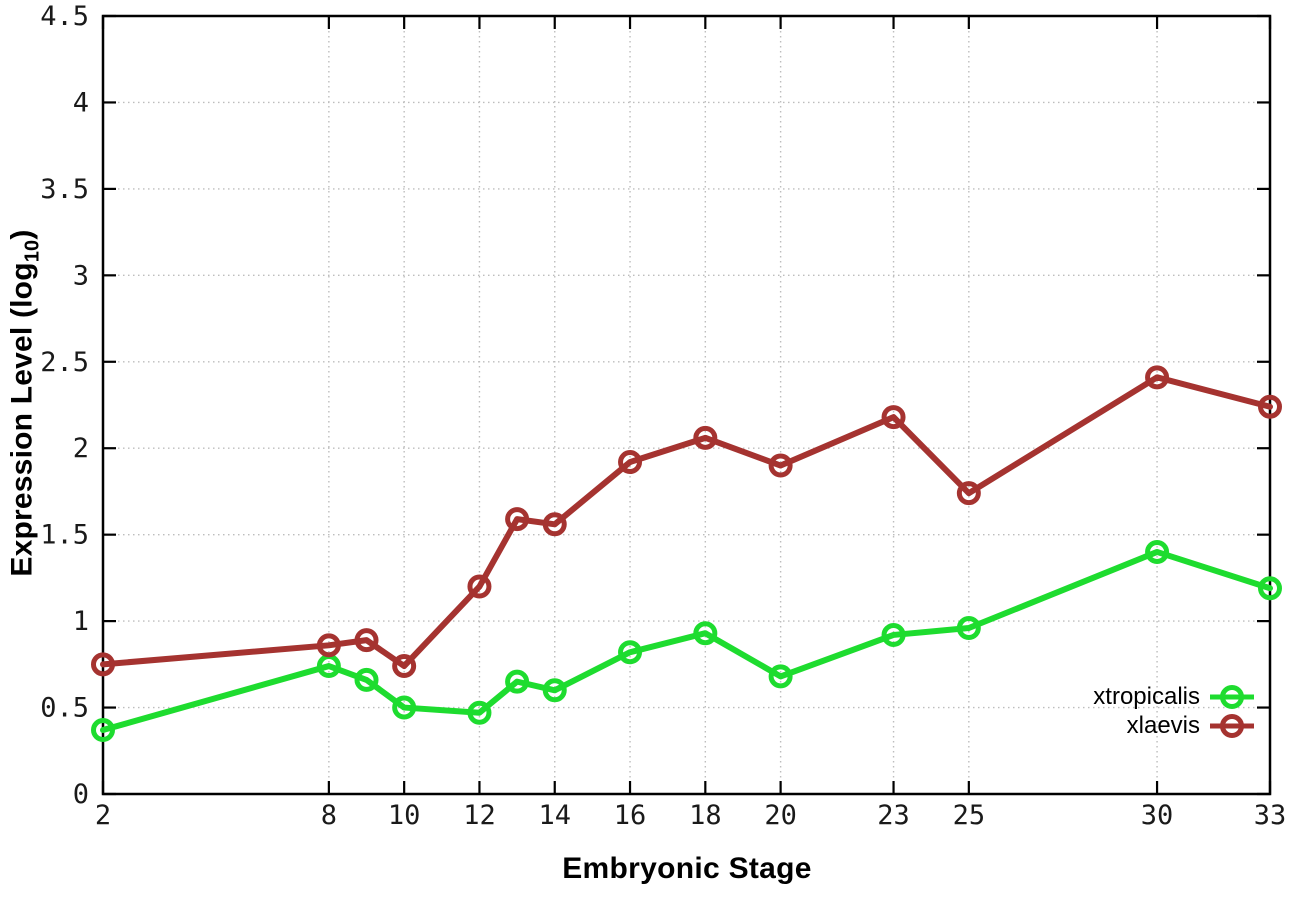 The image size is (1296, 907). I want to click on x-tick-label: 8, so click(329, 815).